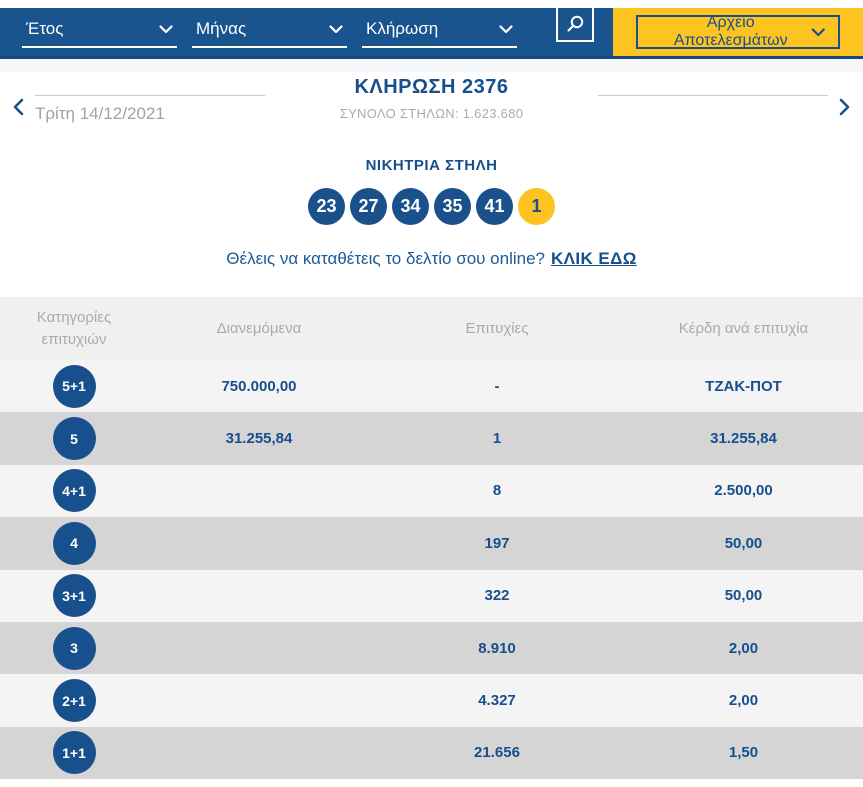 The image size is (863, 787). What do you see at coordinates (452, 206) in the screenshot?
I see `winning-number-ball: 35` at bounding box center [452, 206].